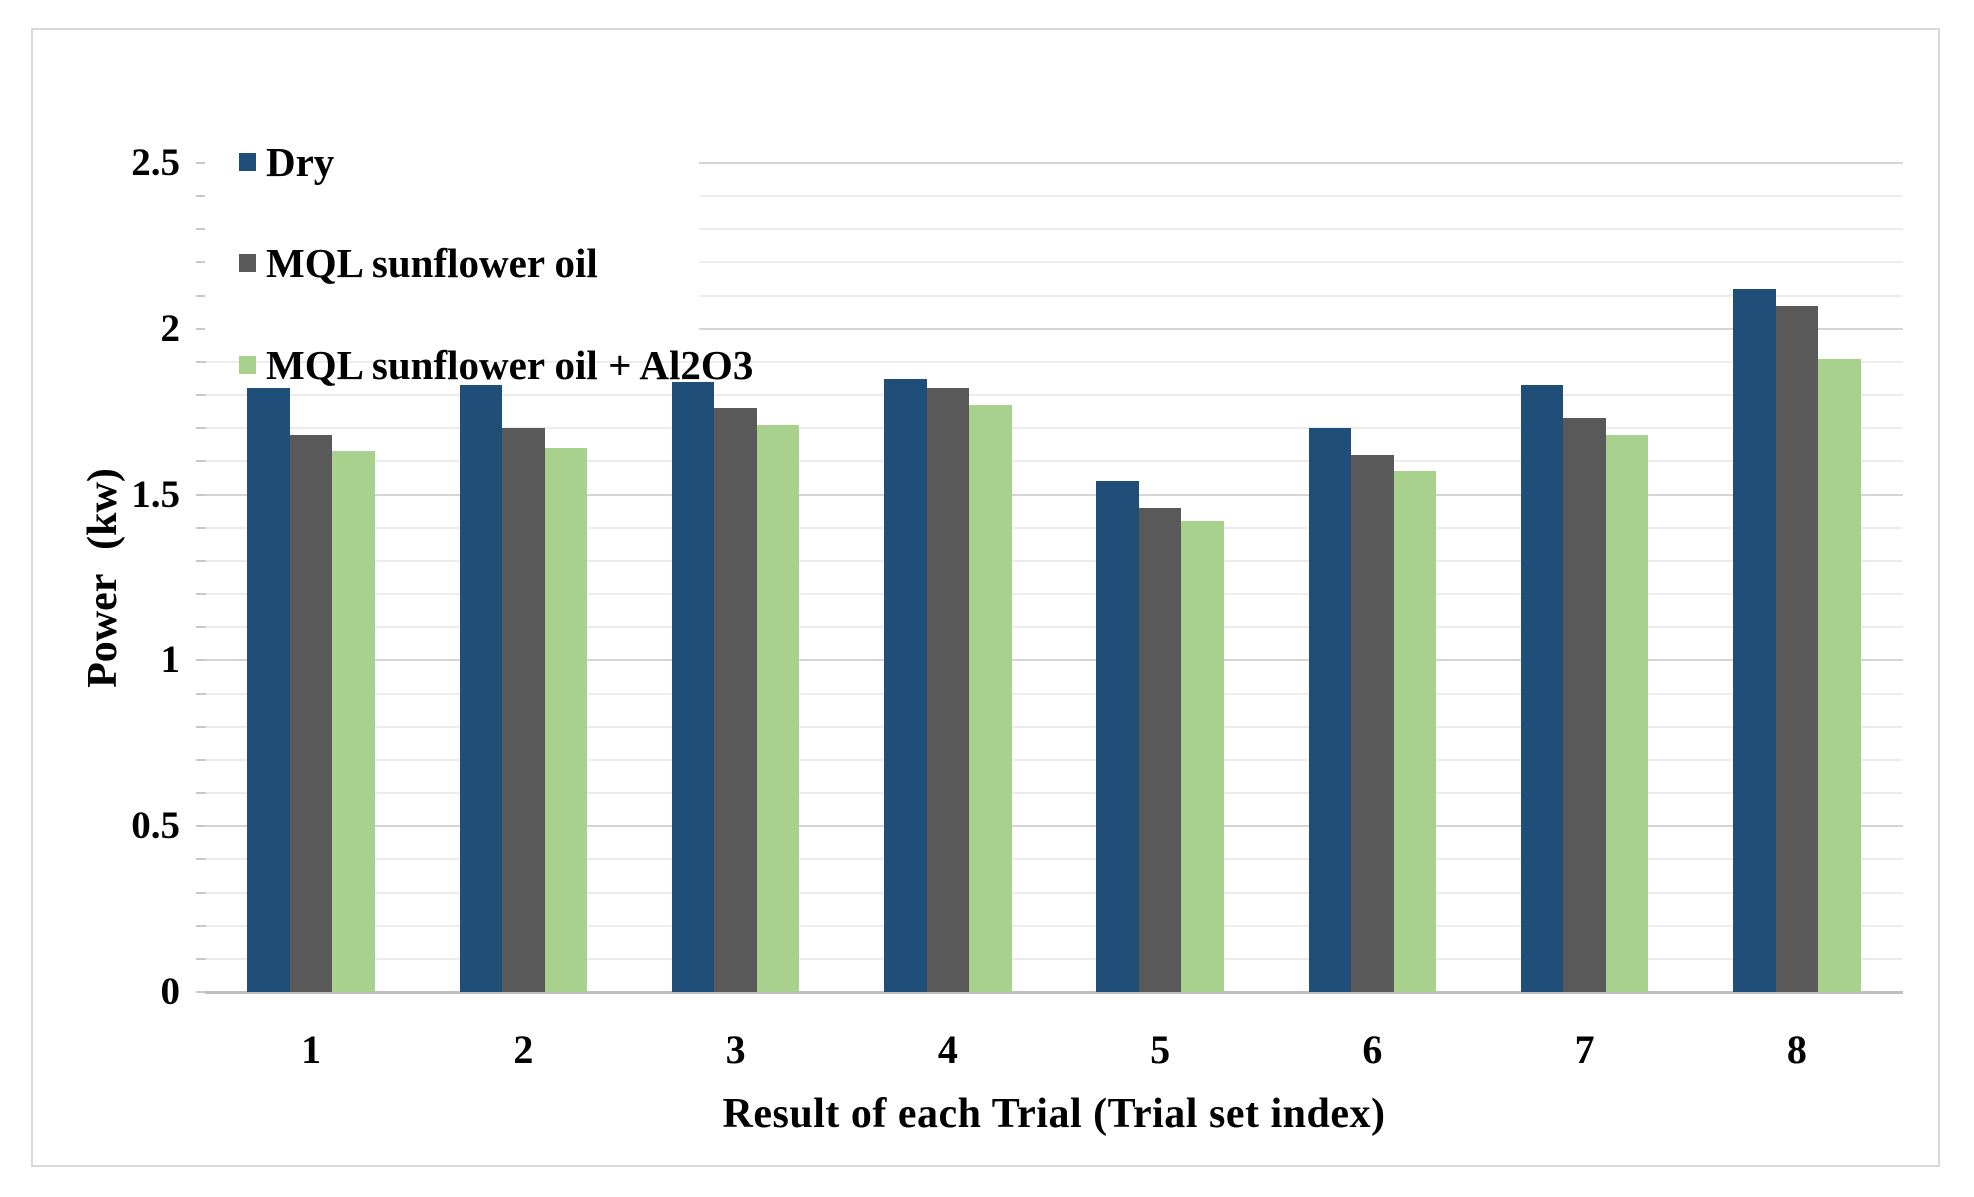 This screenshot has width=1974, height=1197. What do you see at coordinates (155, 826) in the screenshot?
I see `y-tick-label: 0.5` at bounding box center [155, 826].